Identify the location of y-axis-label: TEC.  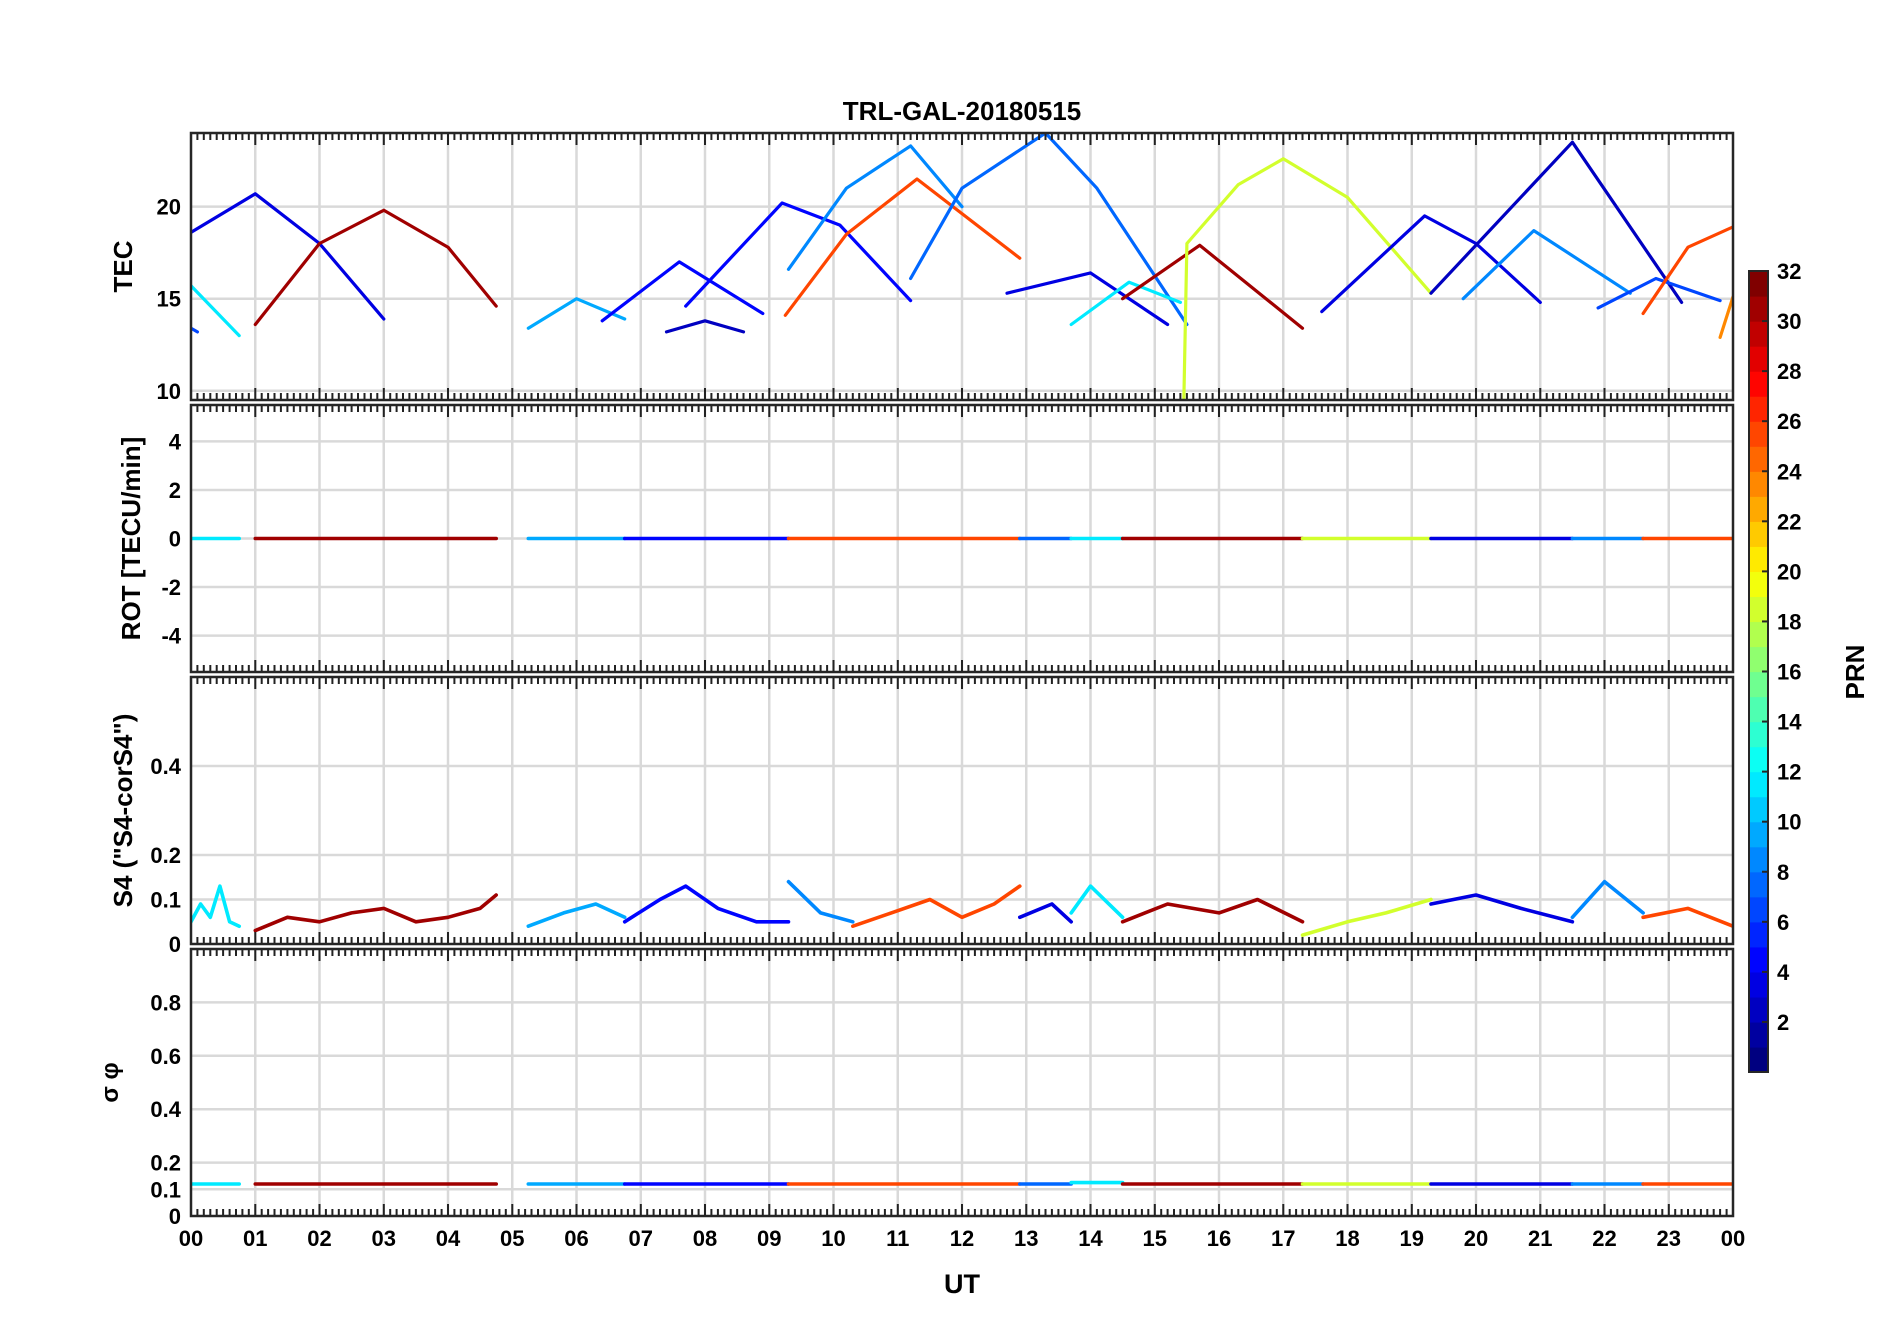
(123, 266).